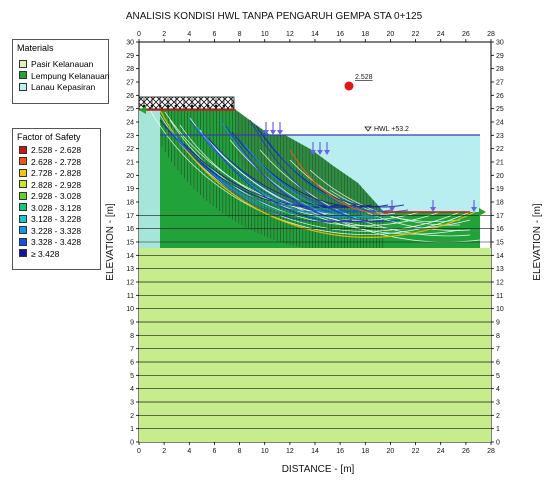 This screenshot has width=548, height=482. I want to click on y-tick-label-left: 22, so click(130, 149).